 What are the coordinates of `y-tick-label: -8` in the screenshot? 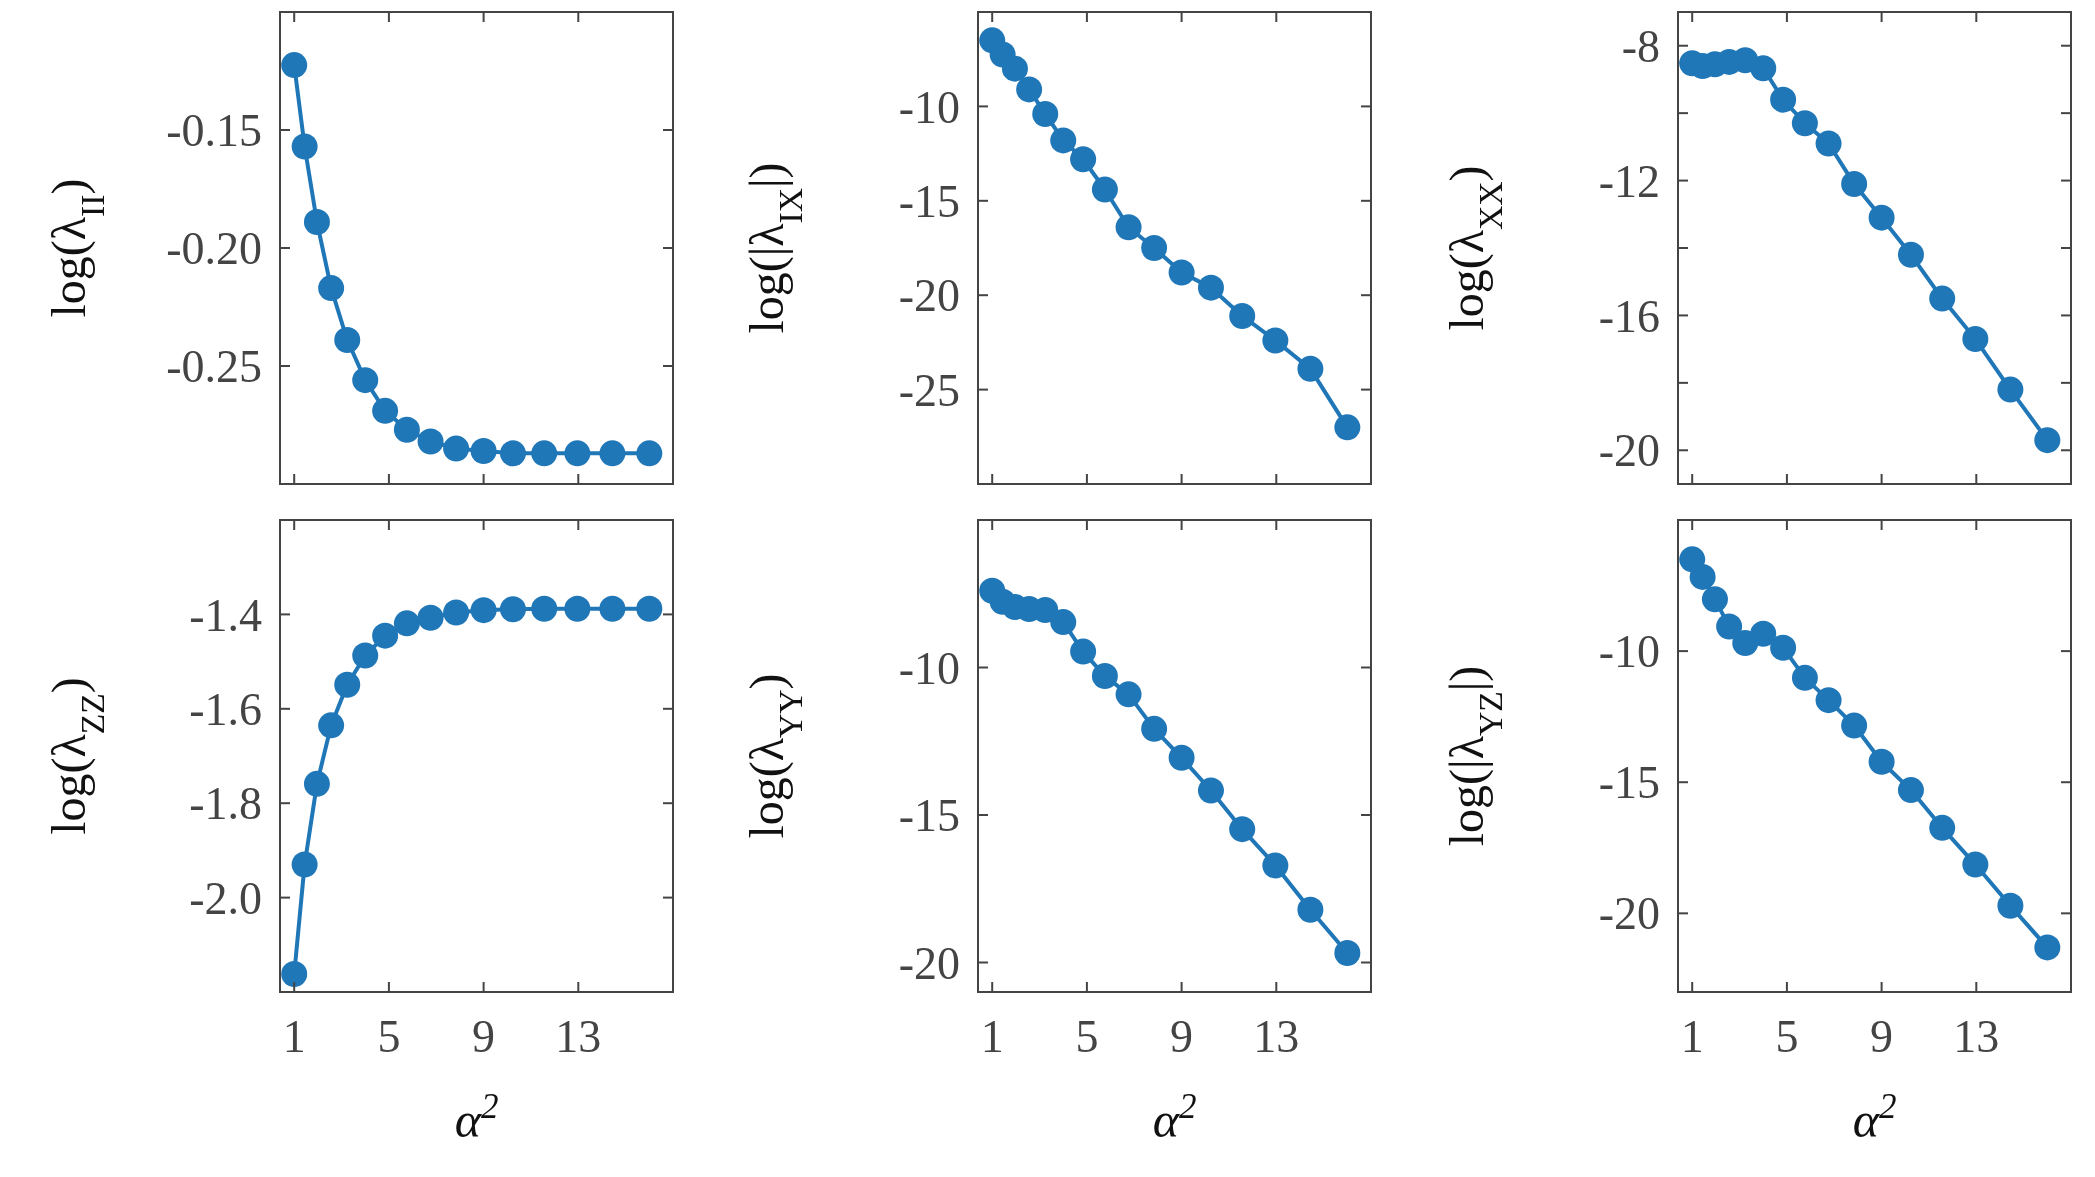 It's located at (1640, 46).